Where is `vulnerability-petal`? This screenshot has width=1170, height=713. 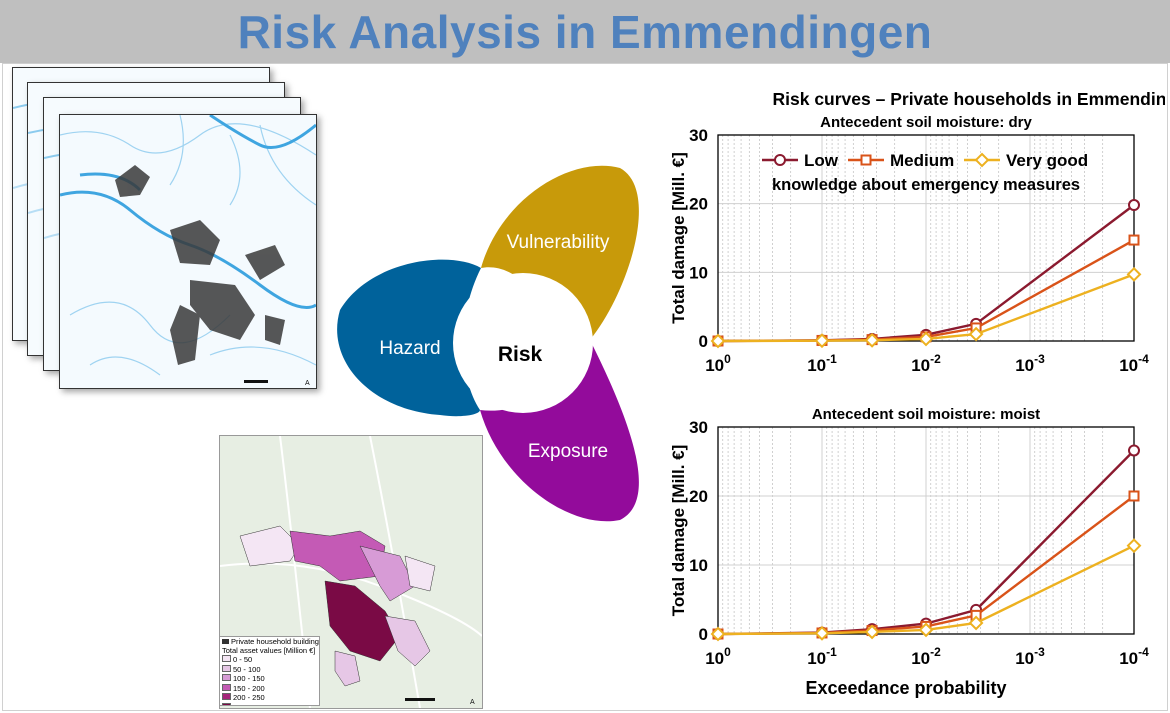 vulnerability-petal is located at coordinates (560, 256).